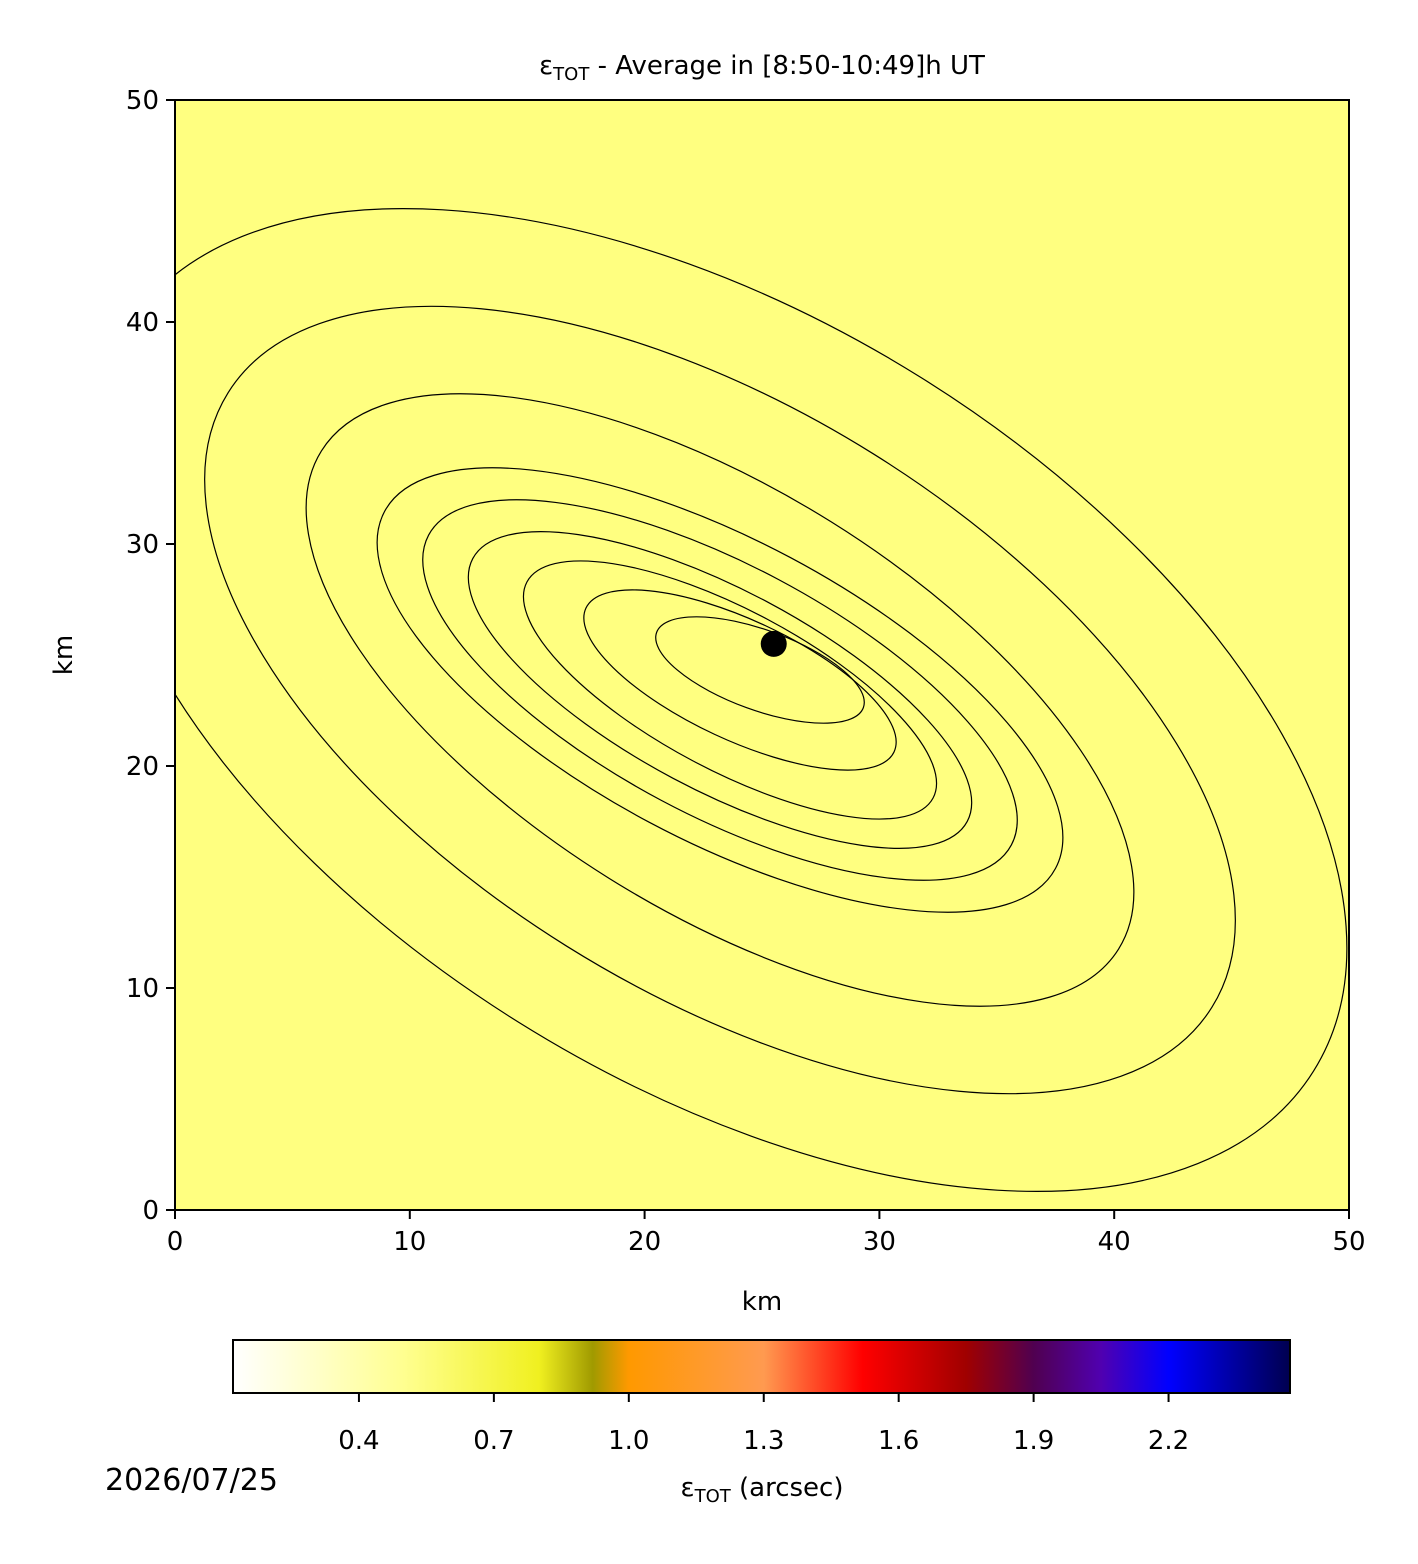 The image size is (1418, 1564). What do you see at coordinates (493, 1441) in the screenshot?
I see `colorbar-tick-label: 0.7` at bounding box center [493, 1441].